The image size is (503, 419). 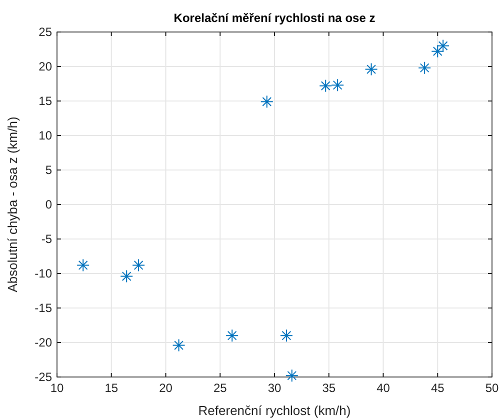 I want to click on y-tick-label: -5, so click(x=46, y=239).